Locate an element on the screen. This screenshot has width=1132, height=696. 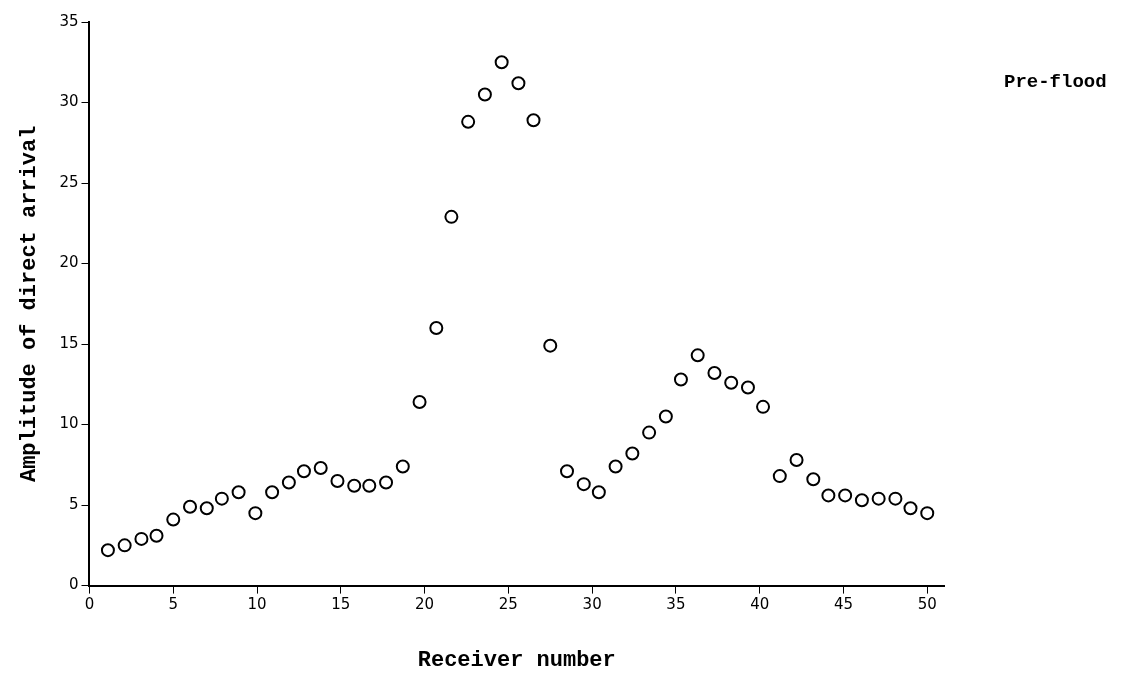
y-tick-label: 35 is located at coordinates (69, 20).